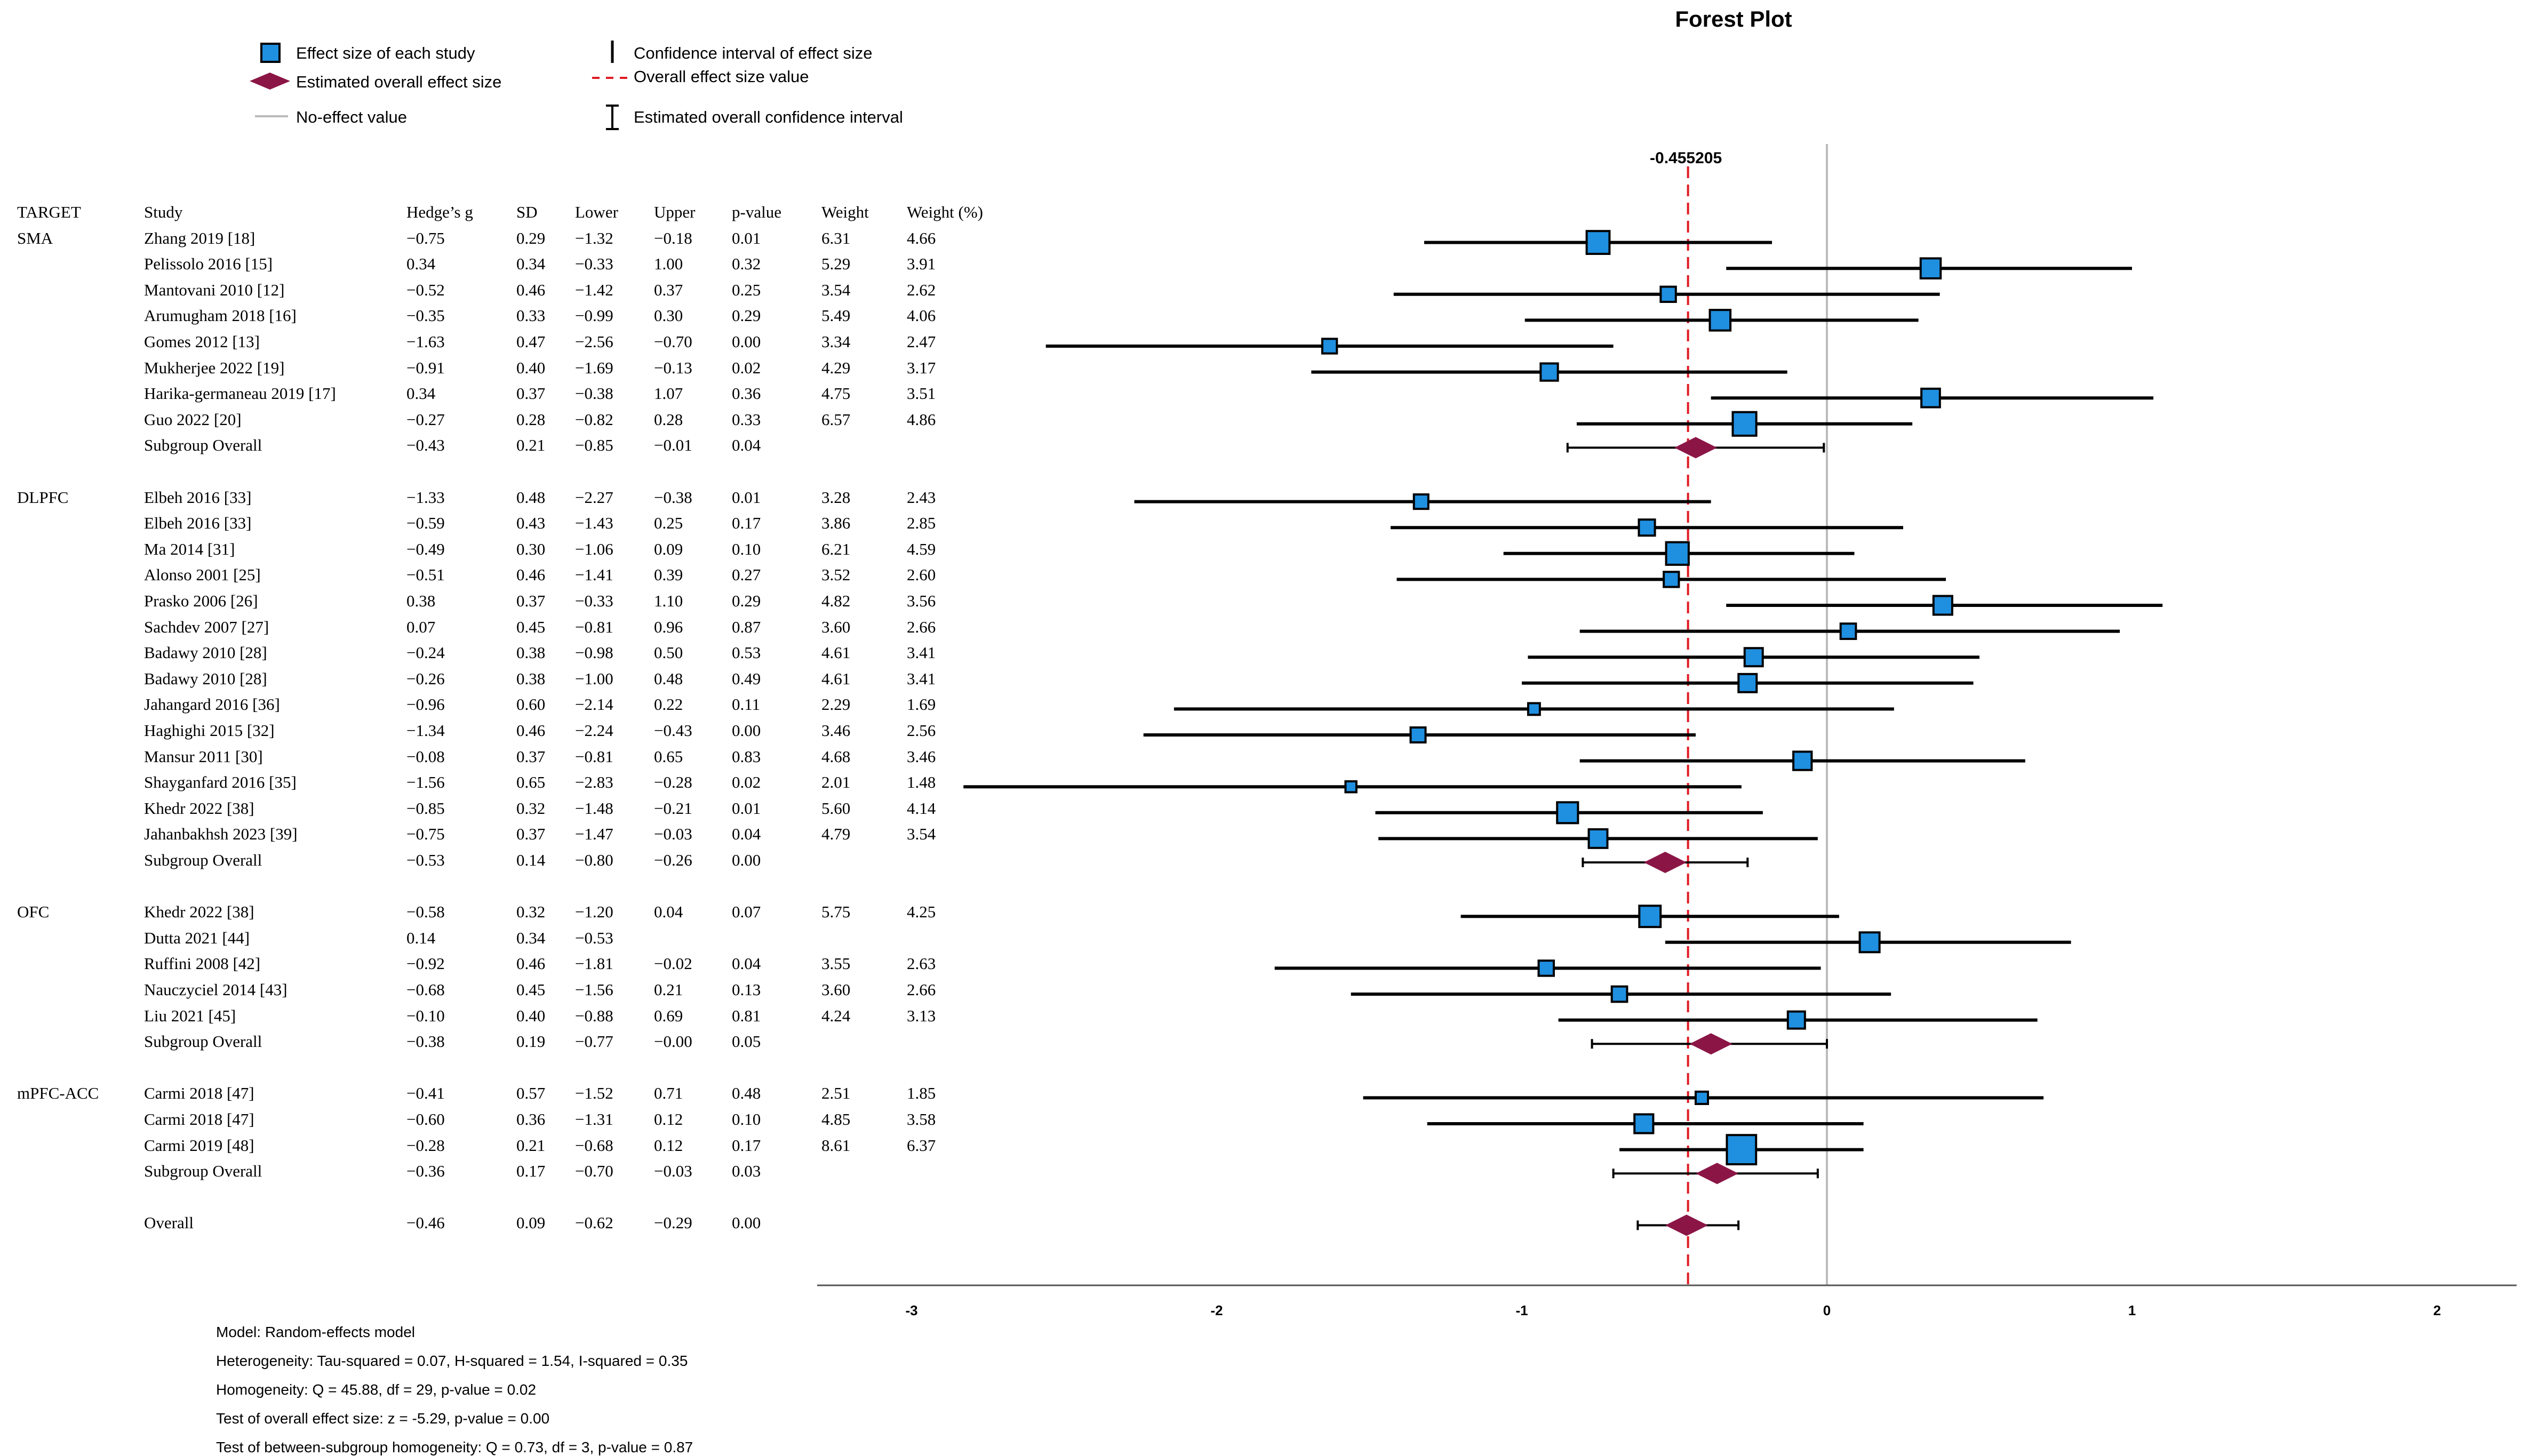  Describe the element at coordinates (668, 523) in the screenshot. I see `cell-hi: 0.25` at that location.